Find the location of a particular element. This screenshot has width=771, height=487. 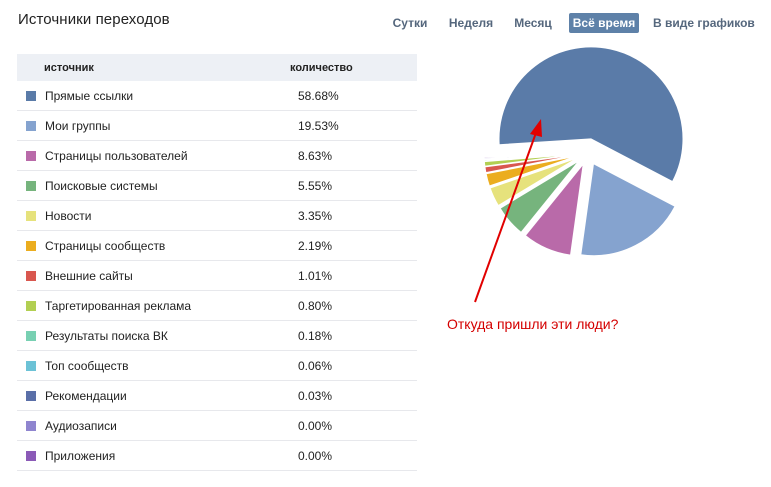

source-value: 1.01% is located at coordinates (315, 276).